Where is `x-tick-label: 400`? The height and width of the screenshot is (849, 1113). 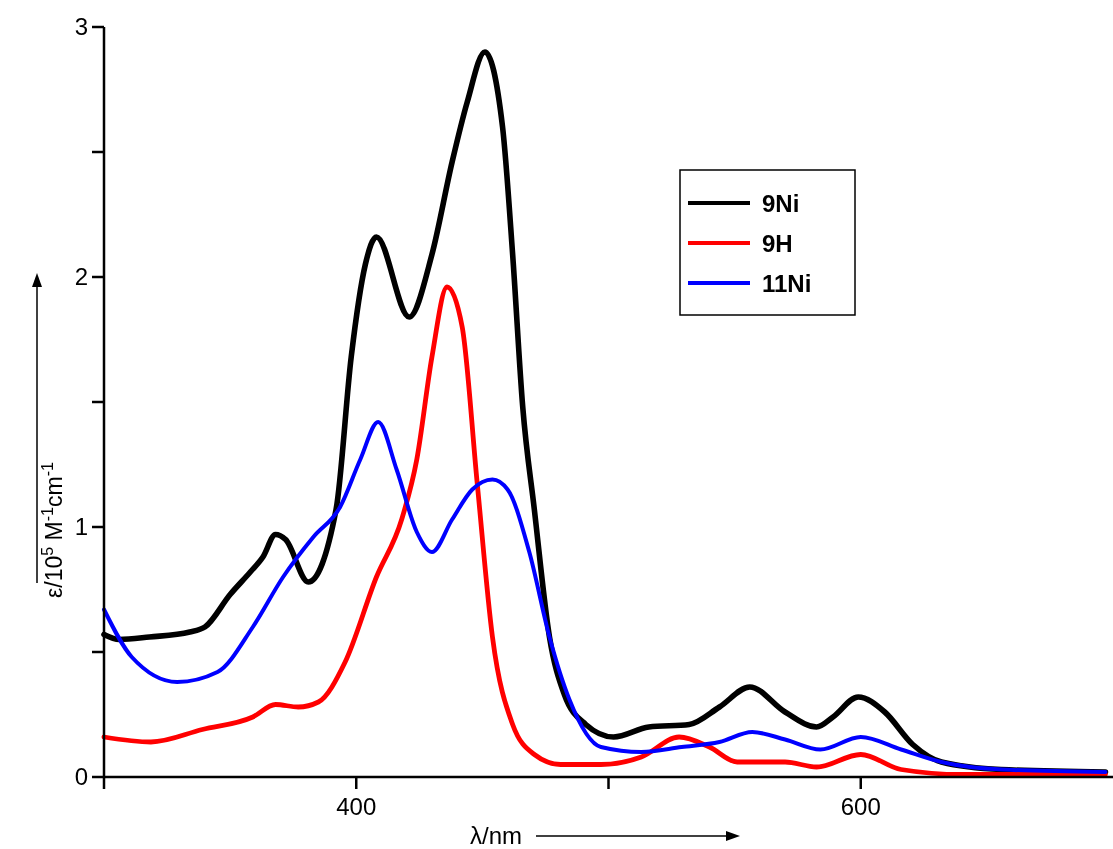
x-tick-label: 400 is located at coordinates (356, 806).